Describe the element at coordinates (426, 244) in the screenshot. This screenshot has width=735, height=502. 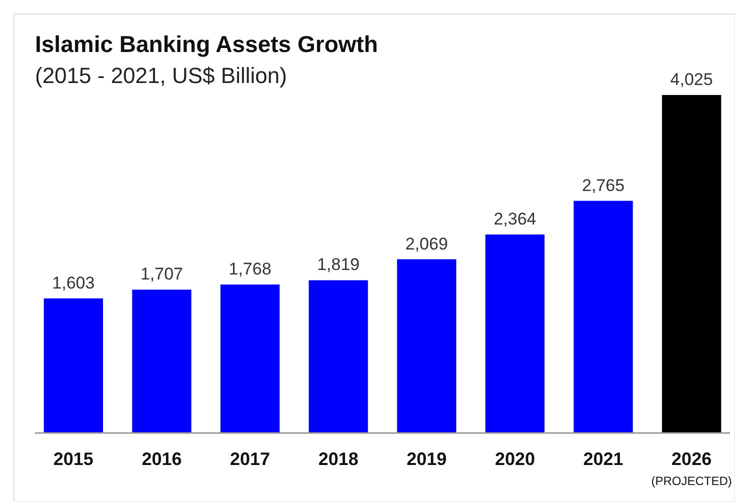
I see `data-label: 2,069` at that location.